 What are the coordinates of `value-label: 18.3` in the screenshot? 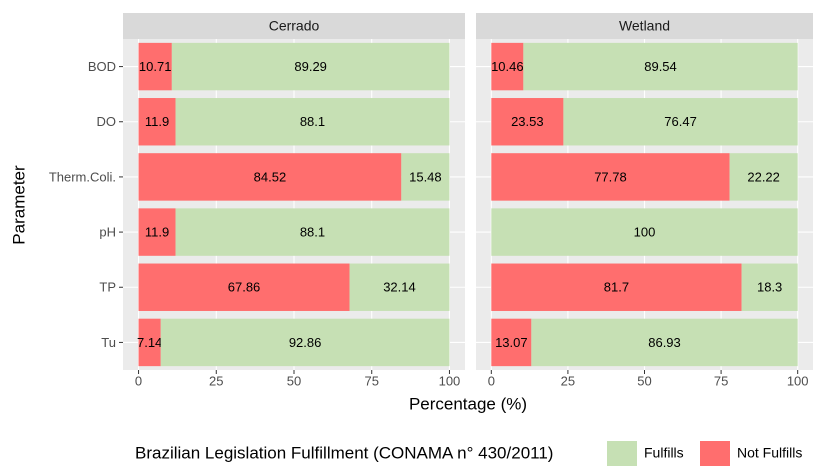 It's located at (769, 287).